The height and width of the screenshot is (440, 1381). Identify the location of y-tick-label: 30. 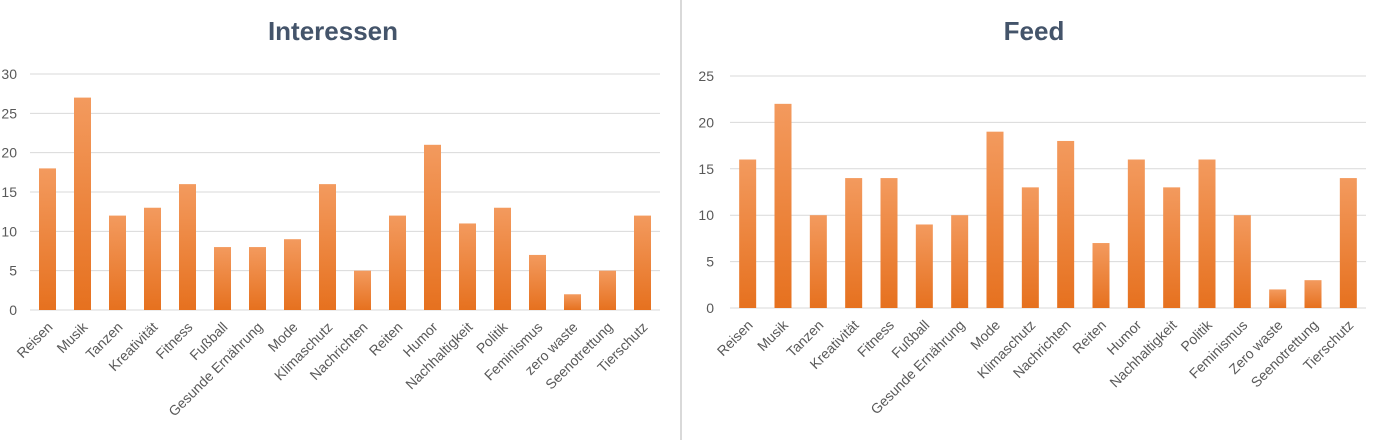
(9, 74).